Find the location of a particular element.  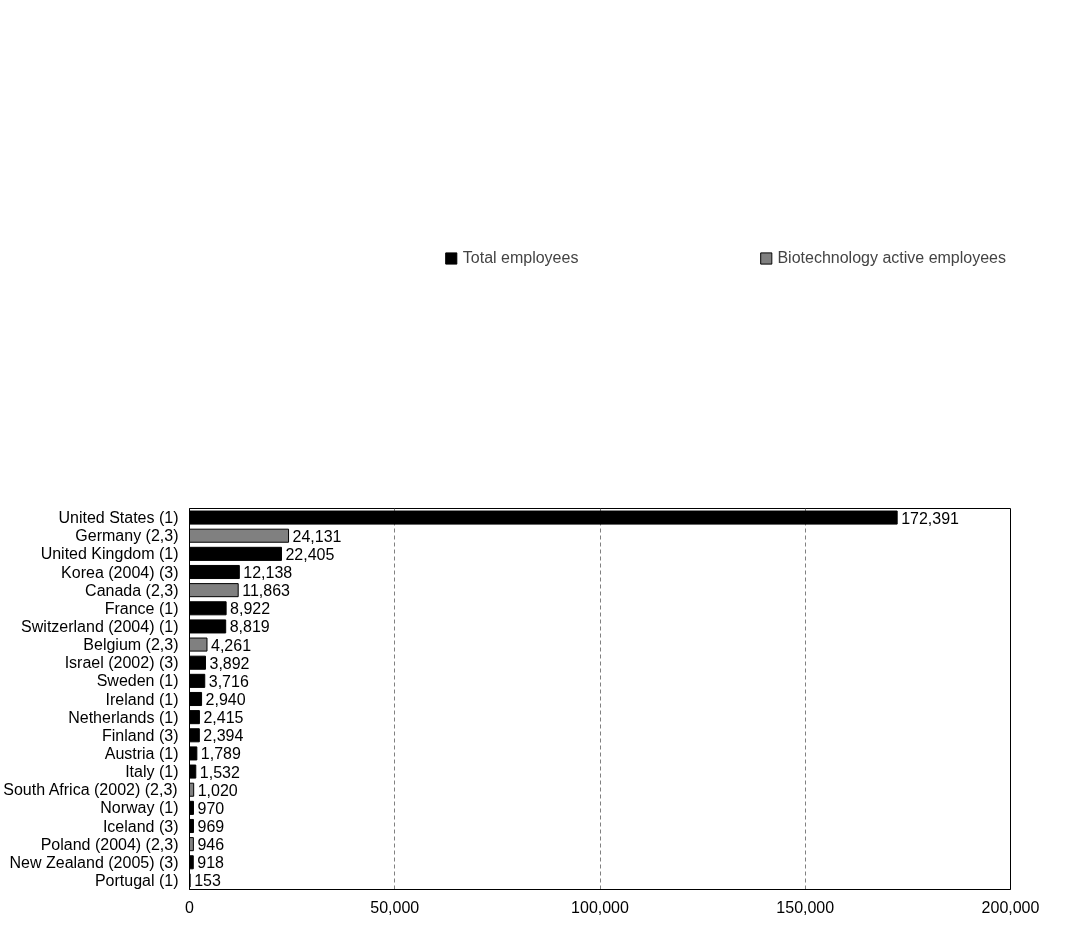

data-label: 8,819 is located at coordinates (249, 627).